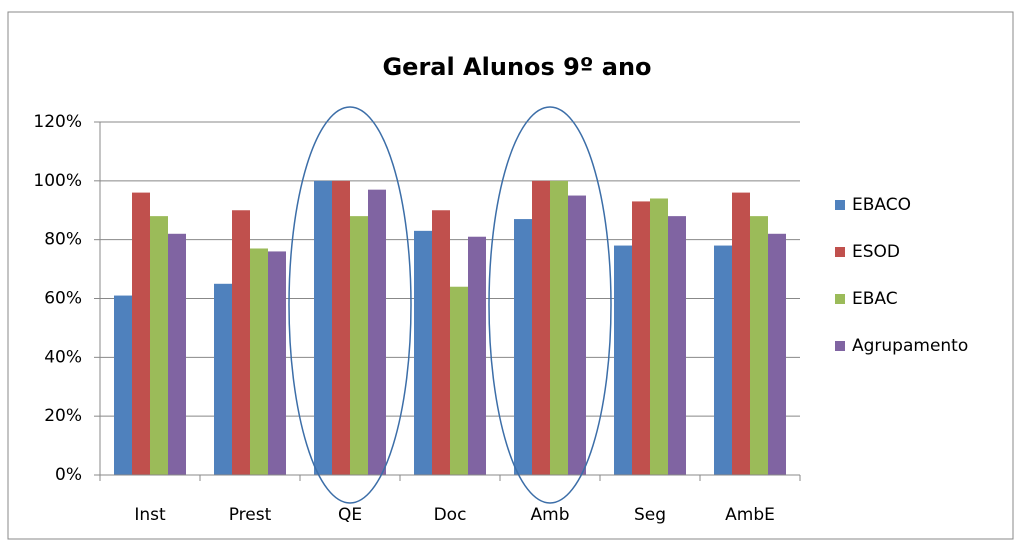 This screenshot has height=540, width=1014. What do you see at coordinates (57, 181) in the screenshot?
I see `y-tick-label: 100%` at bounding box center [57, 181].